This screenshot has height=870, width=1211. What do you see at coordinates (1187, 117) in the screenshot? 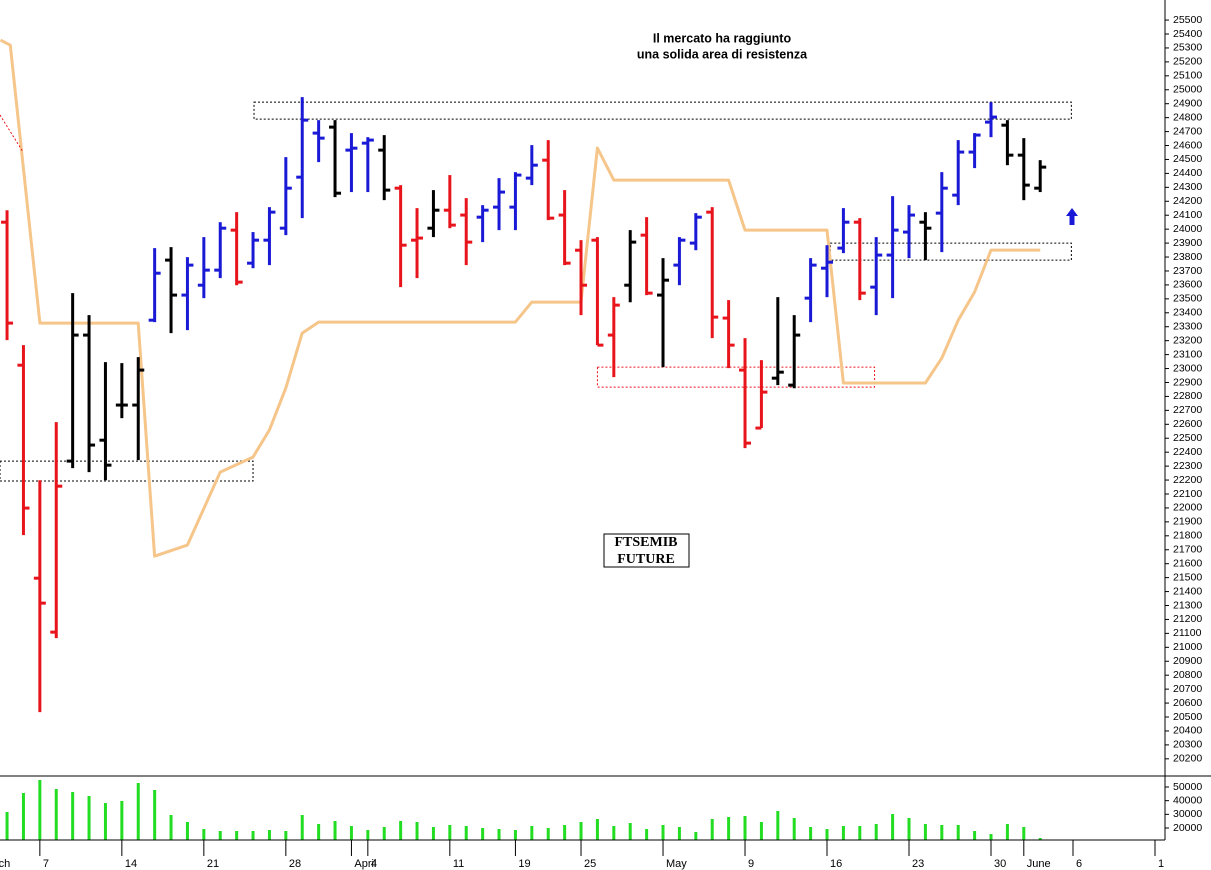
I see `y-tick-label: 24800` at bounding box center [1187, 117].